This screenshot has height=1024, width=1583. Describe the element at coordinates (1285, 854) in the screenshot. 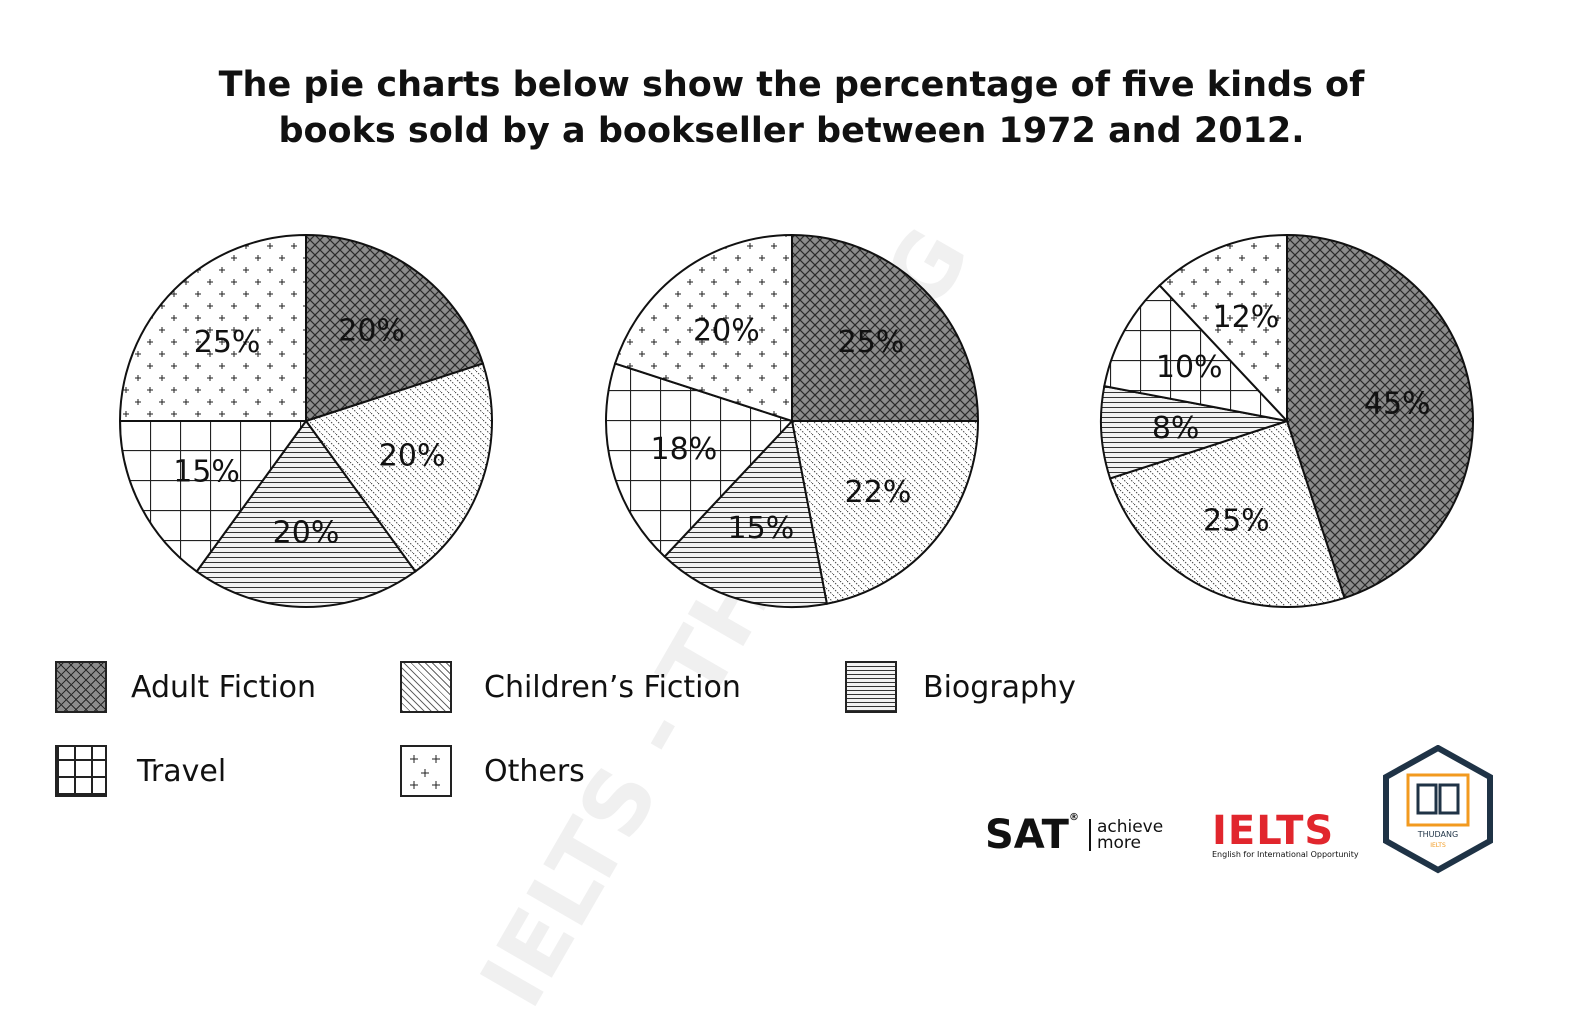

I see `ielts-tagline: English for International Opportunity` at that location.